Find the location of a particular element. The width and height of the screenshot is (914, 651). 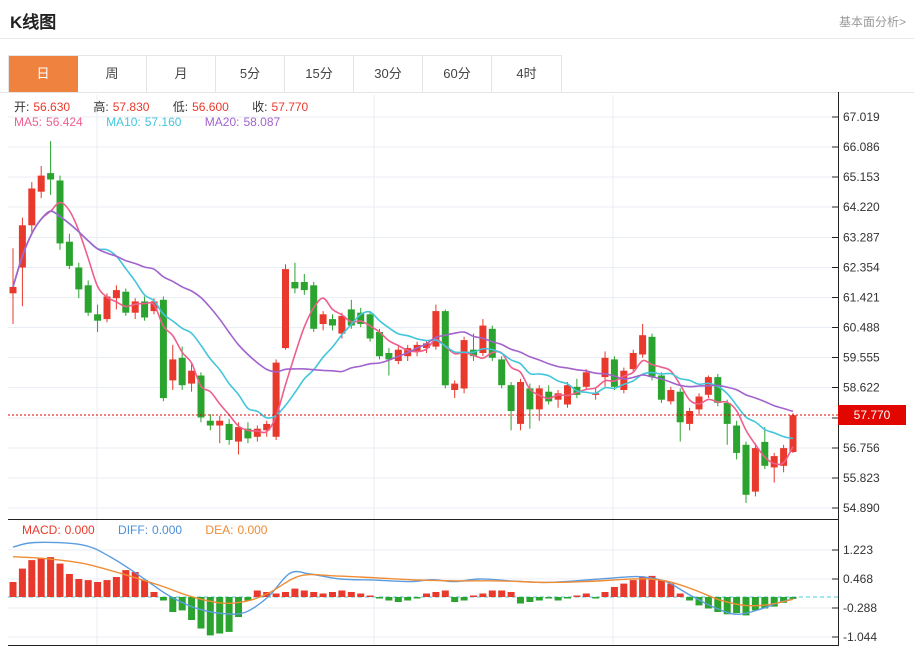

close-label: 收: is located at coordinates (260, 107).